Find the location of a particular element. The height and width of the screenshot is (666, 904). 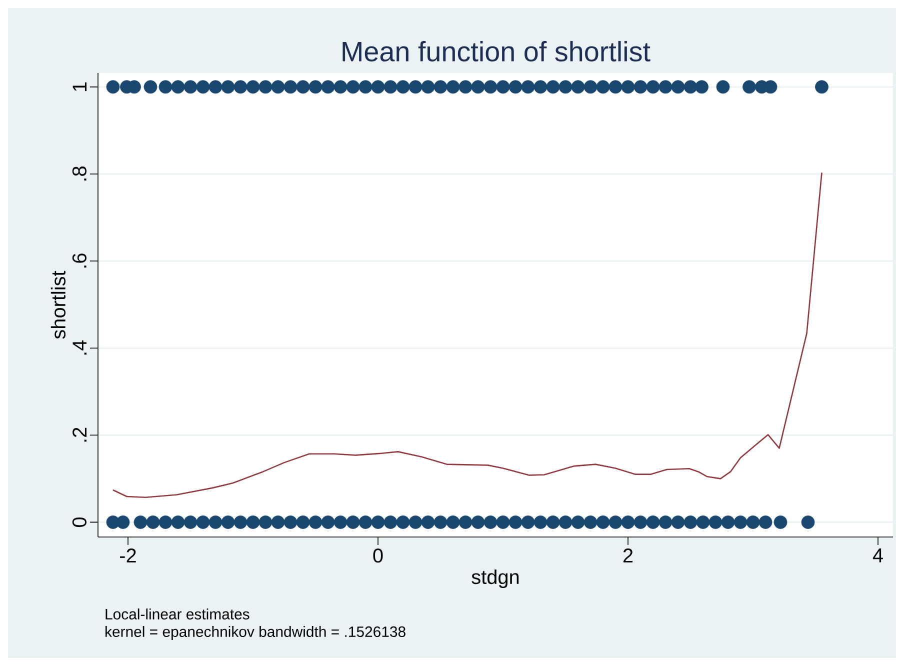

text: kernel = epanechnikov bandwidth = .1526138 is located at coordinates (256, 633).